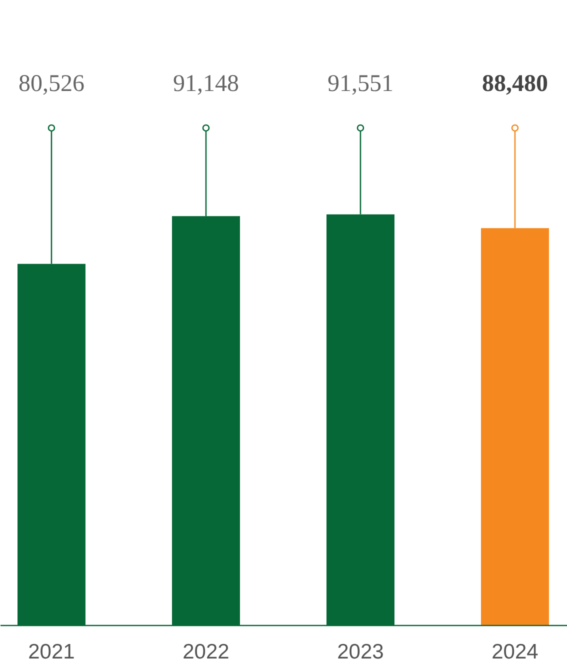 The image size is (567, 663). I want to click on data-label: 88,480, so click(515, 83).